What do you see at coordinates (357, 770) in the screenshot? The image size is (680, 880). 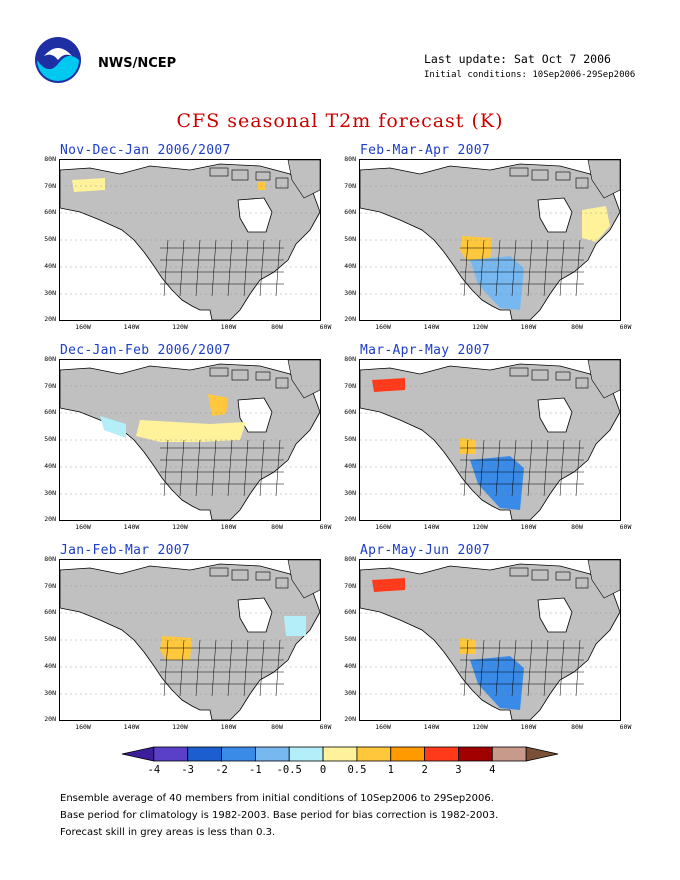 I see `legend-label: 0.5` at bounding box center [357, 770].